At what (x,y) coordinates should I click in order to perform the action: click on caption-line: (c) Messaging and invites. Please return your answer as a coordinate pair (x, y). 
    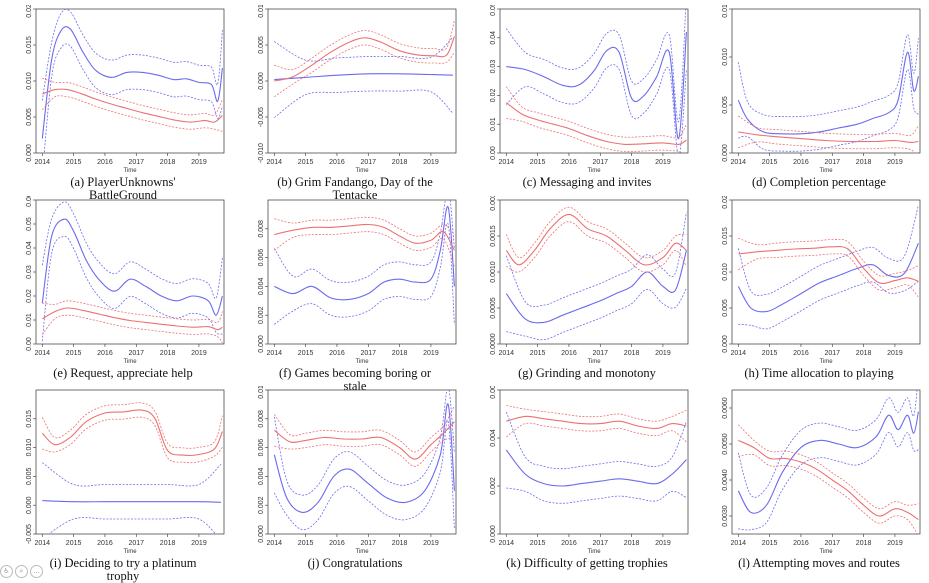
    Looking at the image, I should click on (587, 182).